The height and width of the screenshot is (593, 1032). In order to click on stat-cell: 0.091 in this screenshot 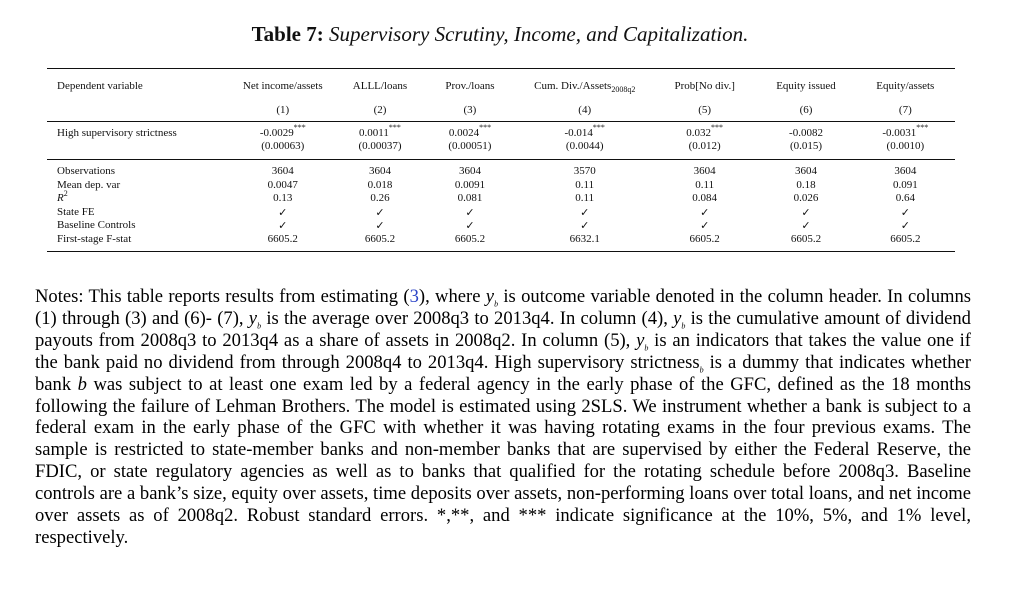, I will do `click(905, 184)`.